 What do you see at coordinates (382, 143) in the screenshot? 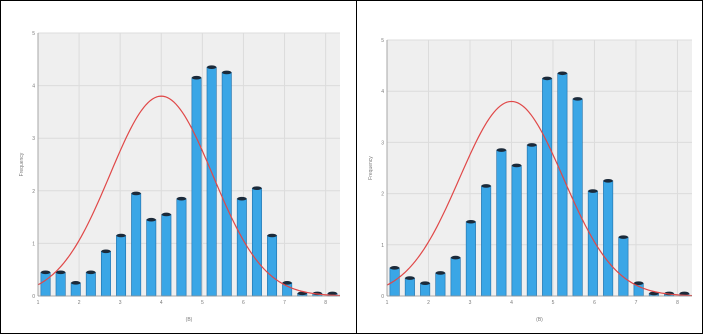
I see `y-tick-label: 3` at bounding box center [382, 143].